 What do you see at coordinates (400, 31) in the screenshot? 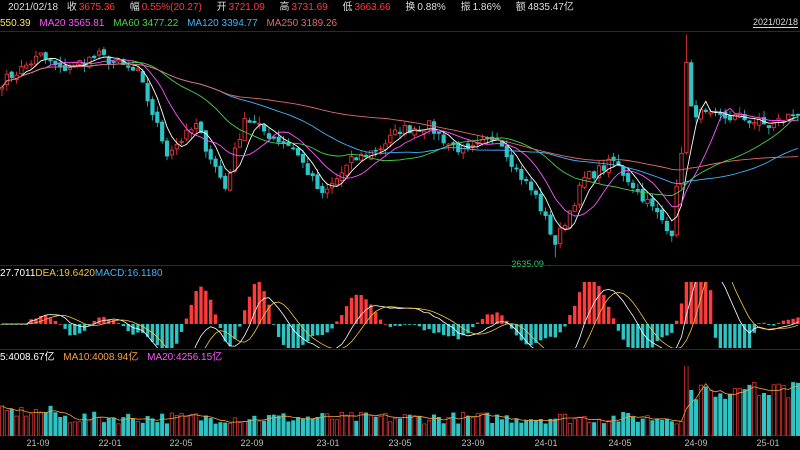
I see `divider-top` at bounding box center [400, 31].